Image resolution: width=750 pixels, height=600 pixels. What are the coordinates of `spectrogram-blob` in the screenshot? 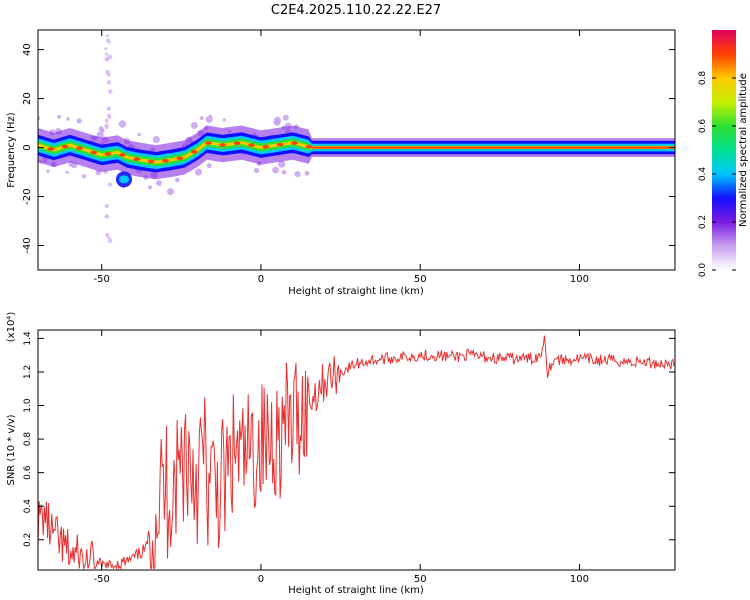 It's located at (123, 179).